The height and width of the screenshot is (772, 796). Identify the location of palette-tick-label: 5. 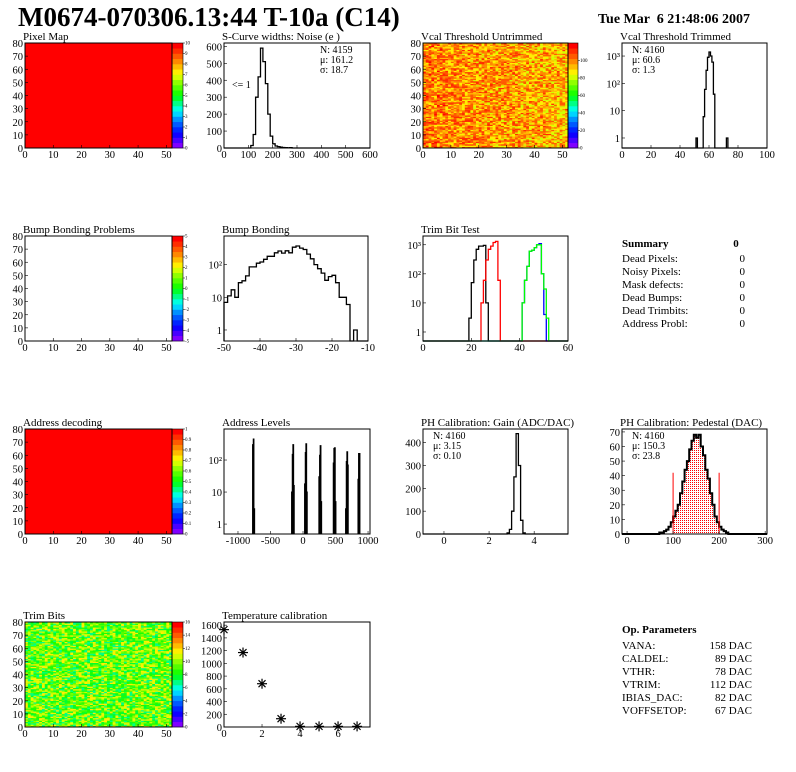
(186, 96).